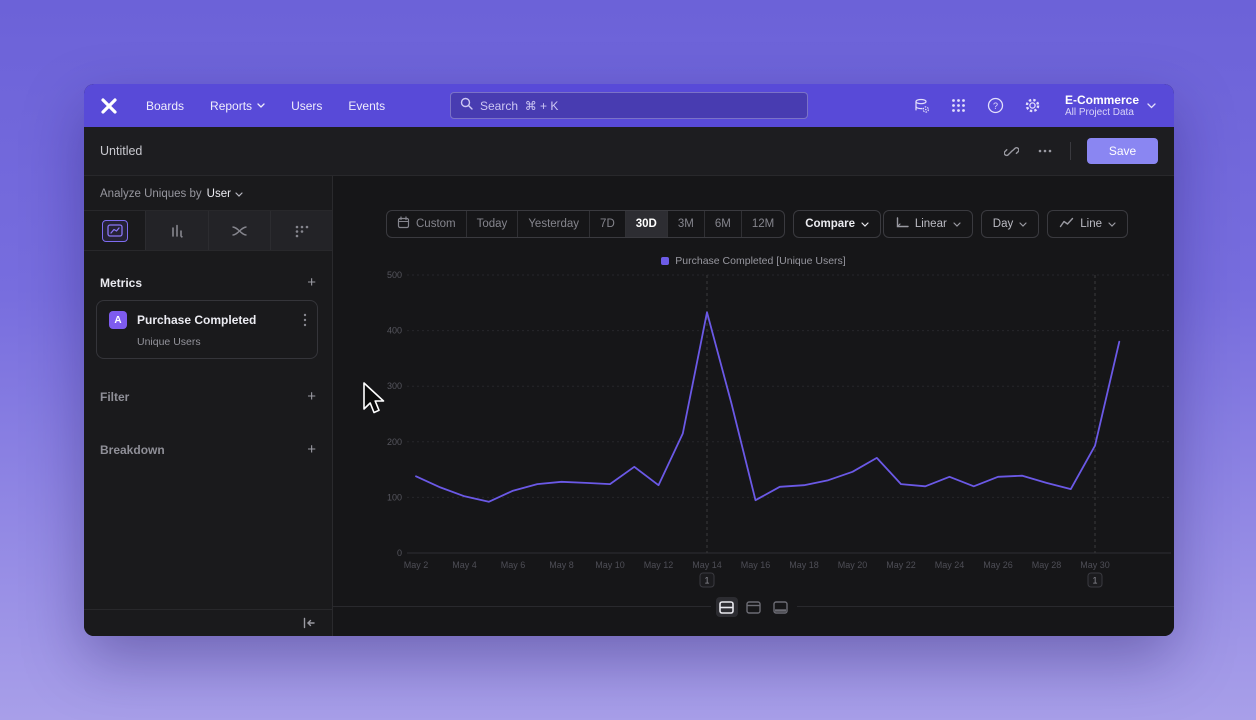 The width and height of the screenshot is (1256, 720). I want to click on analyze-value: User, so click(218, 194).